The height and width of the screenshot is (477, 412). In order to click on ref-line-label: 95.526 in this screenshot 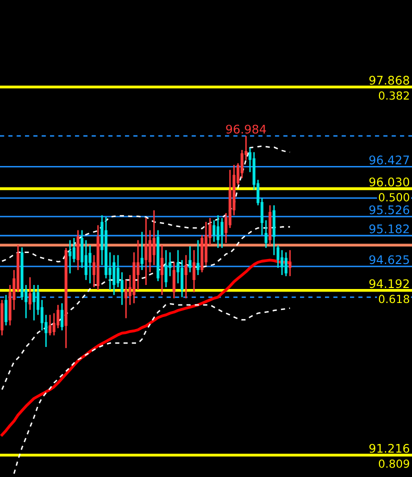, I will do `click(389, 209)`.